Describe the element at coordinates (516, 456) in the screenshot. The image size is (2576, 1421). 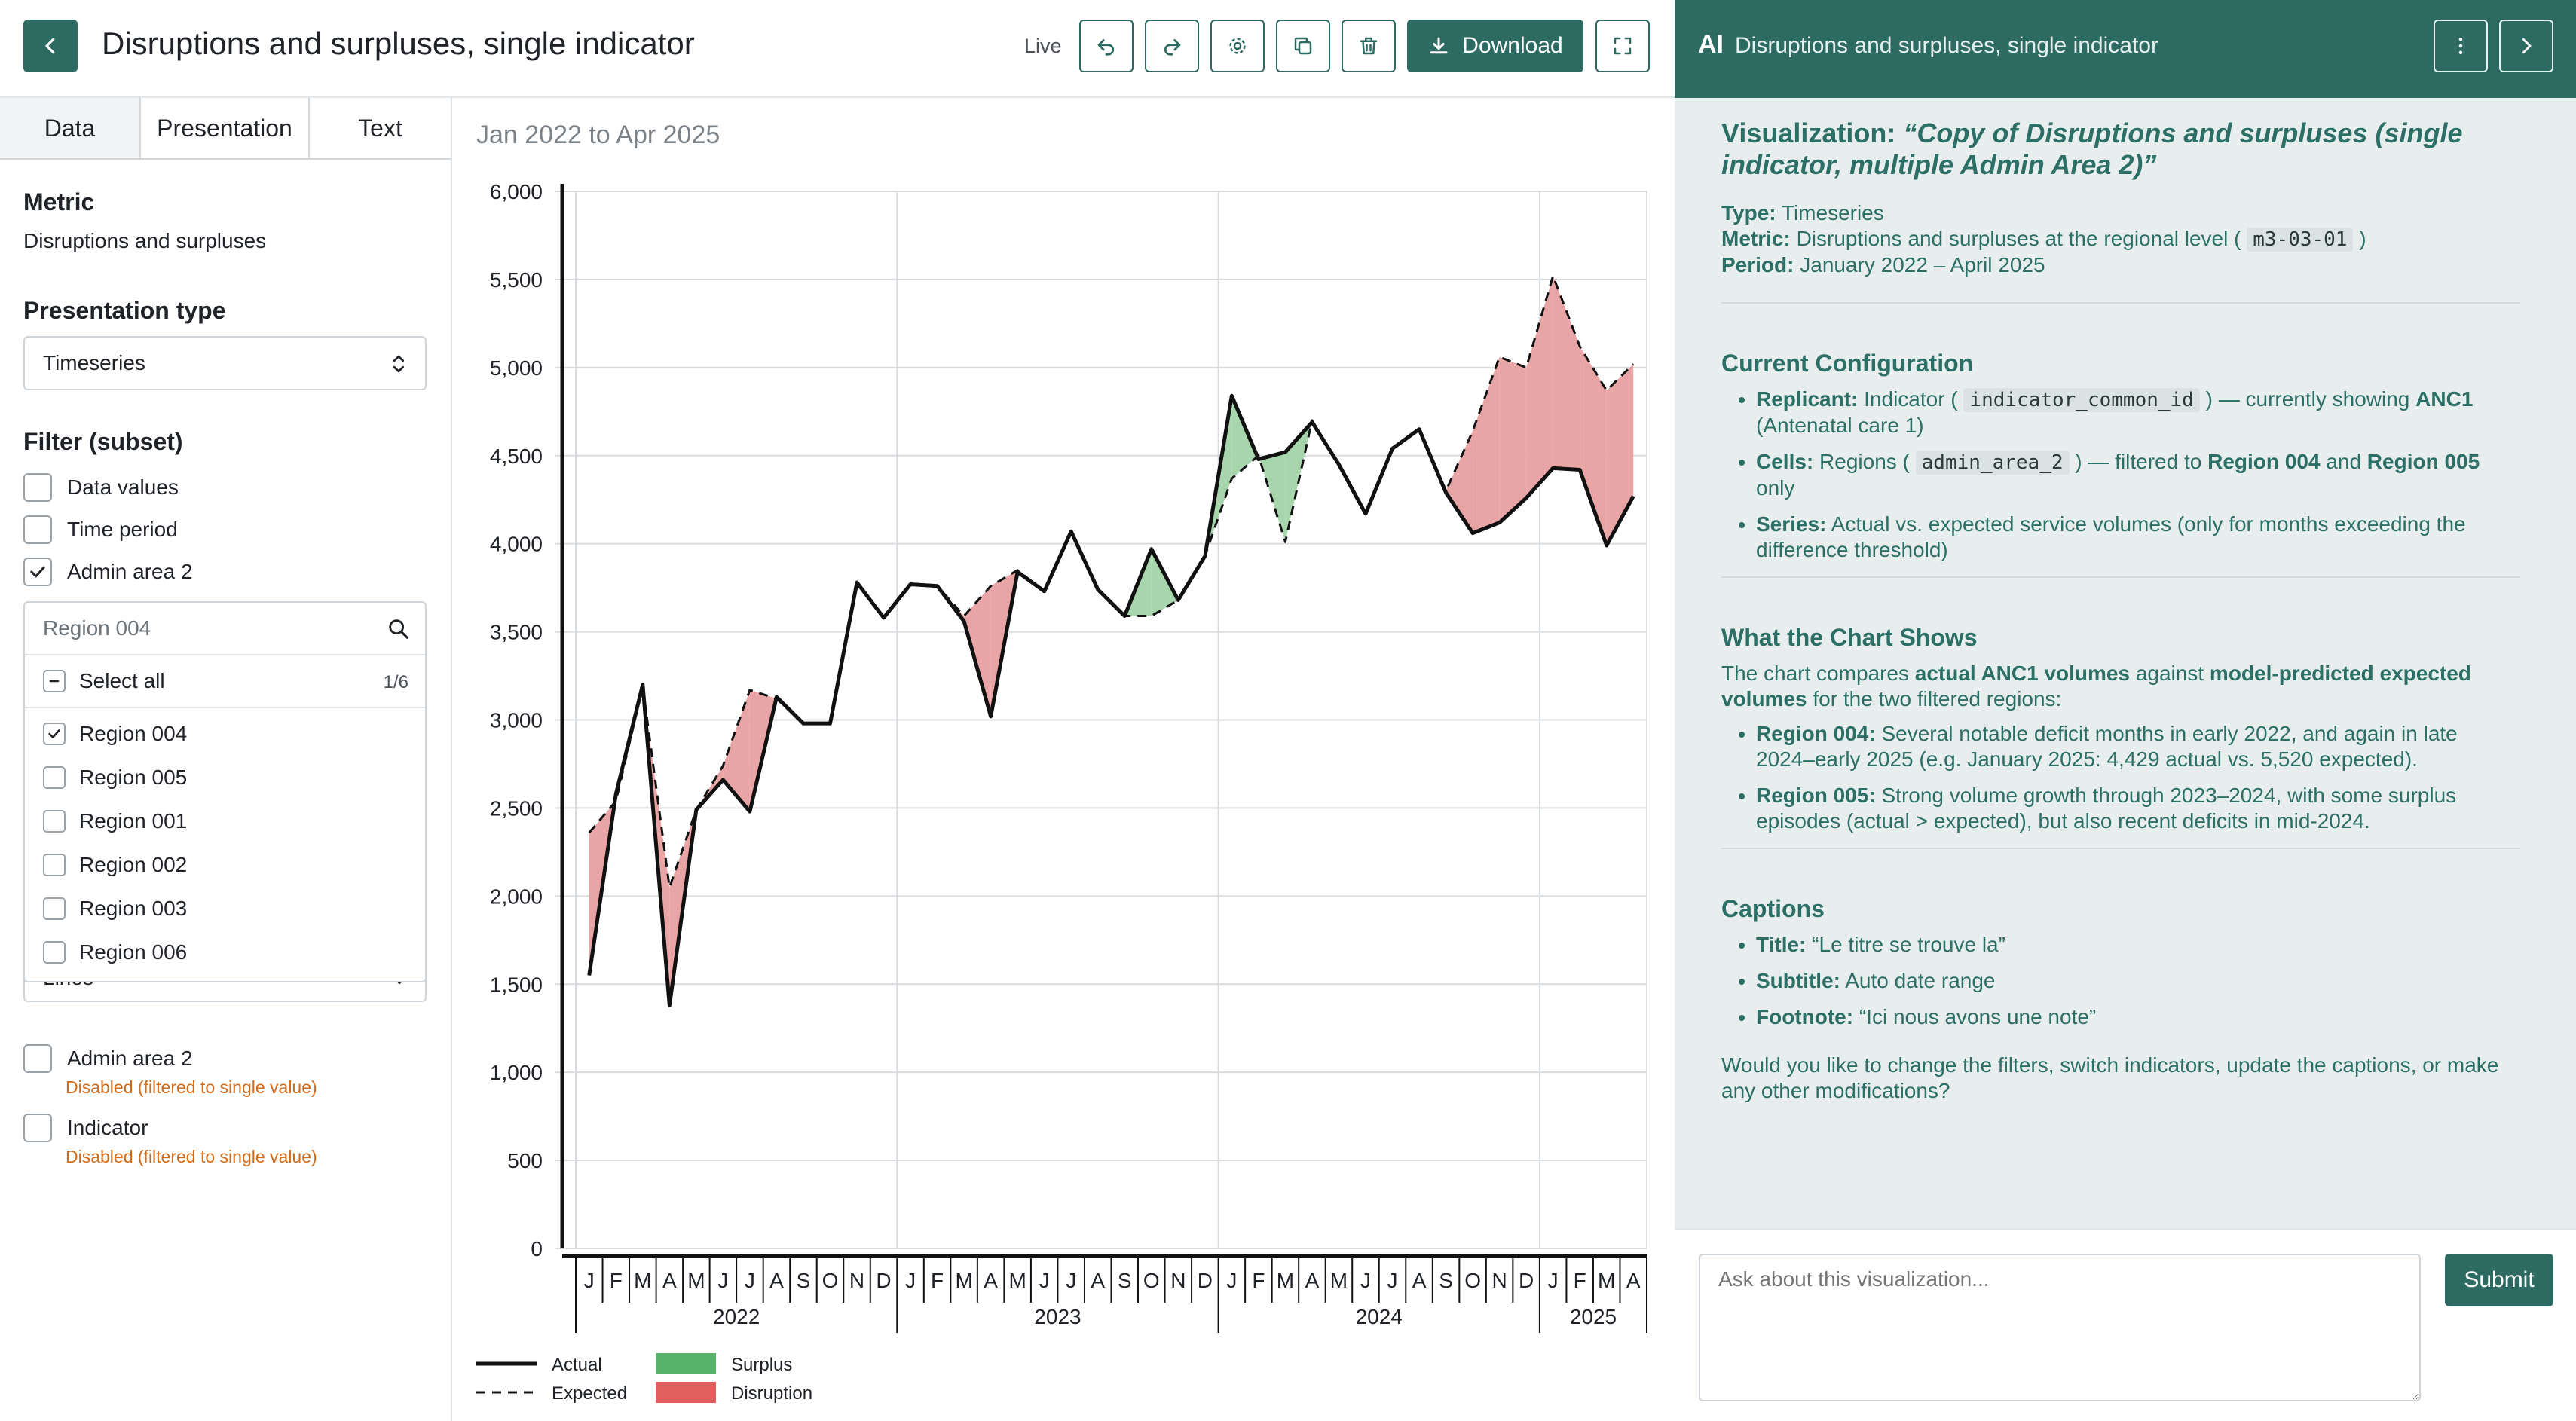
I see `y-tick-label: 4,500` at that location.